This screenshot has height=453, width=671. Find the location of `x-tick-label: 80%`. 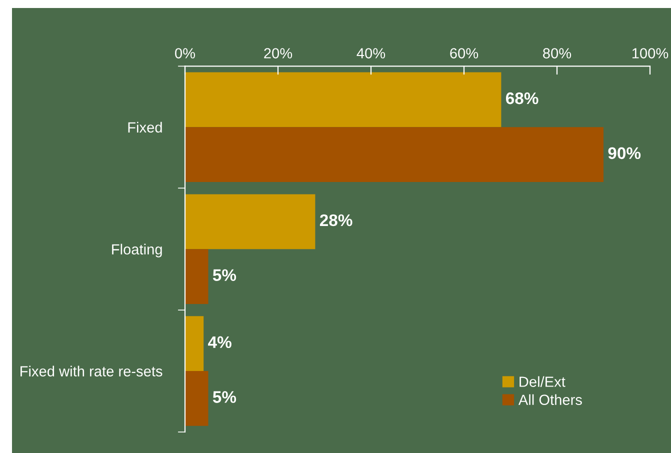

x-tick-label: 80% is located at coordinates (557, 53).